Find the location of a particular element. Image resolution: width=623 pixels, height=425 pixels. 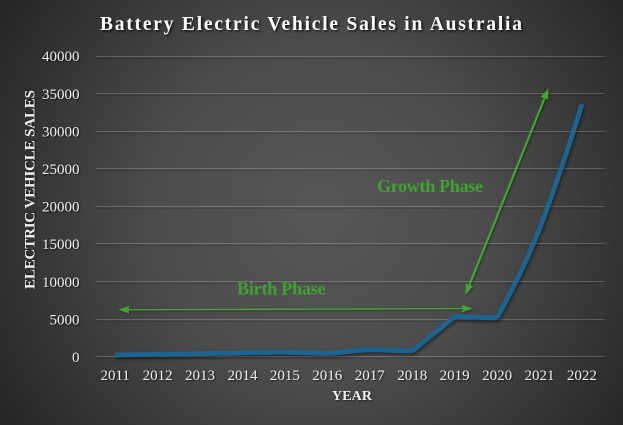

svg-text: 2014 is located at coordinates (243, 376).